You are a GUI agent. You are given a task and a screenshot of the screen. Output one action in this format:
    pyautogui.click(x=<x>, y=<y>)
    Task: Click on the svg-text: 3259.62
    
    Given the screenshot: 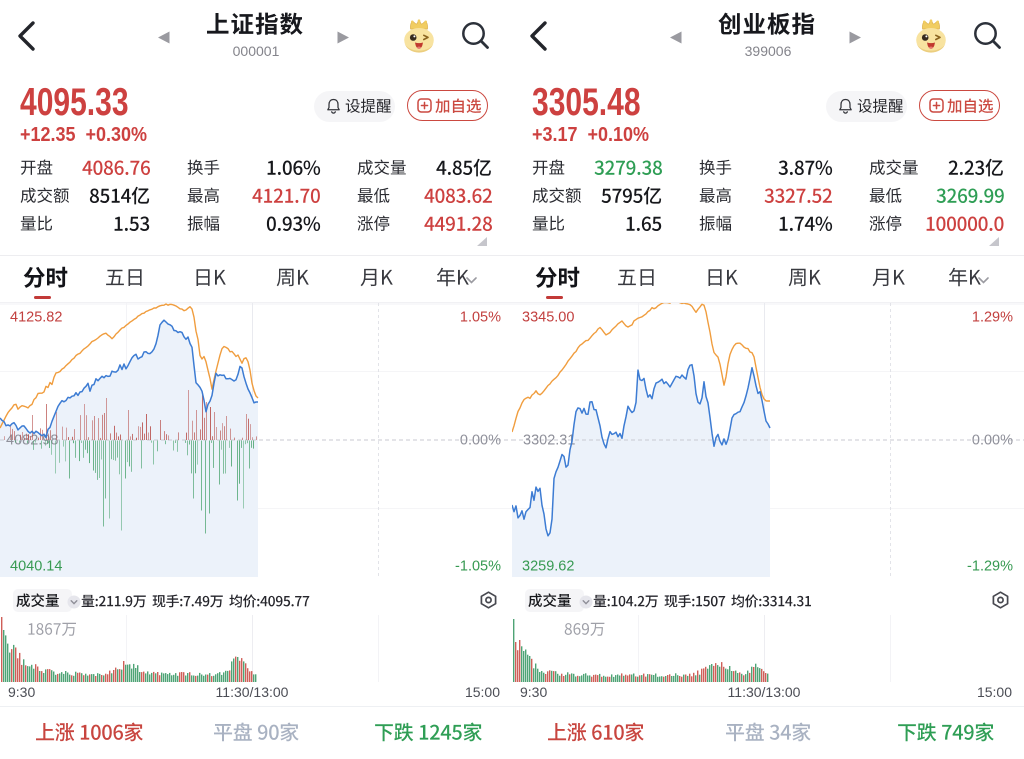 What is the action you would take?
    pyautogui.click(x=548, y=567)
    